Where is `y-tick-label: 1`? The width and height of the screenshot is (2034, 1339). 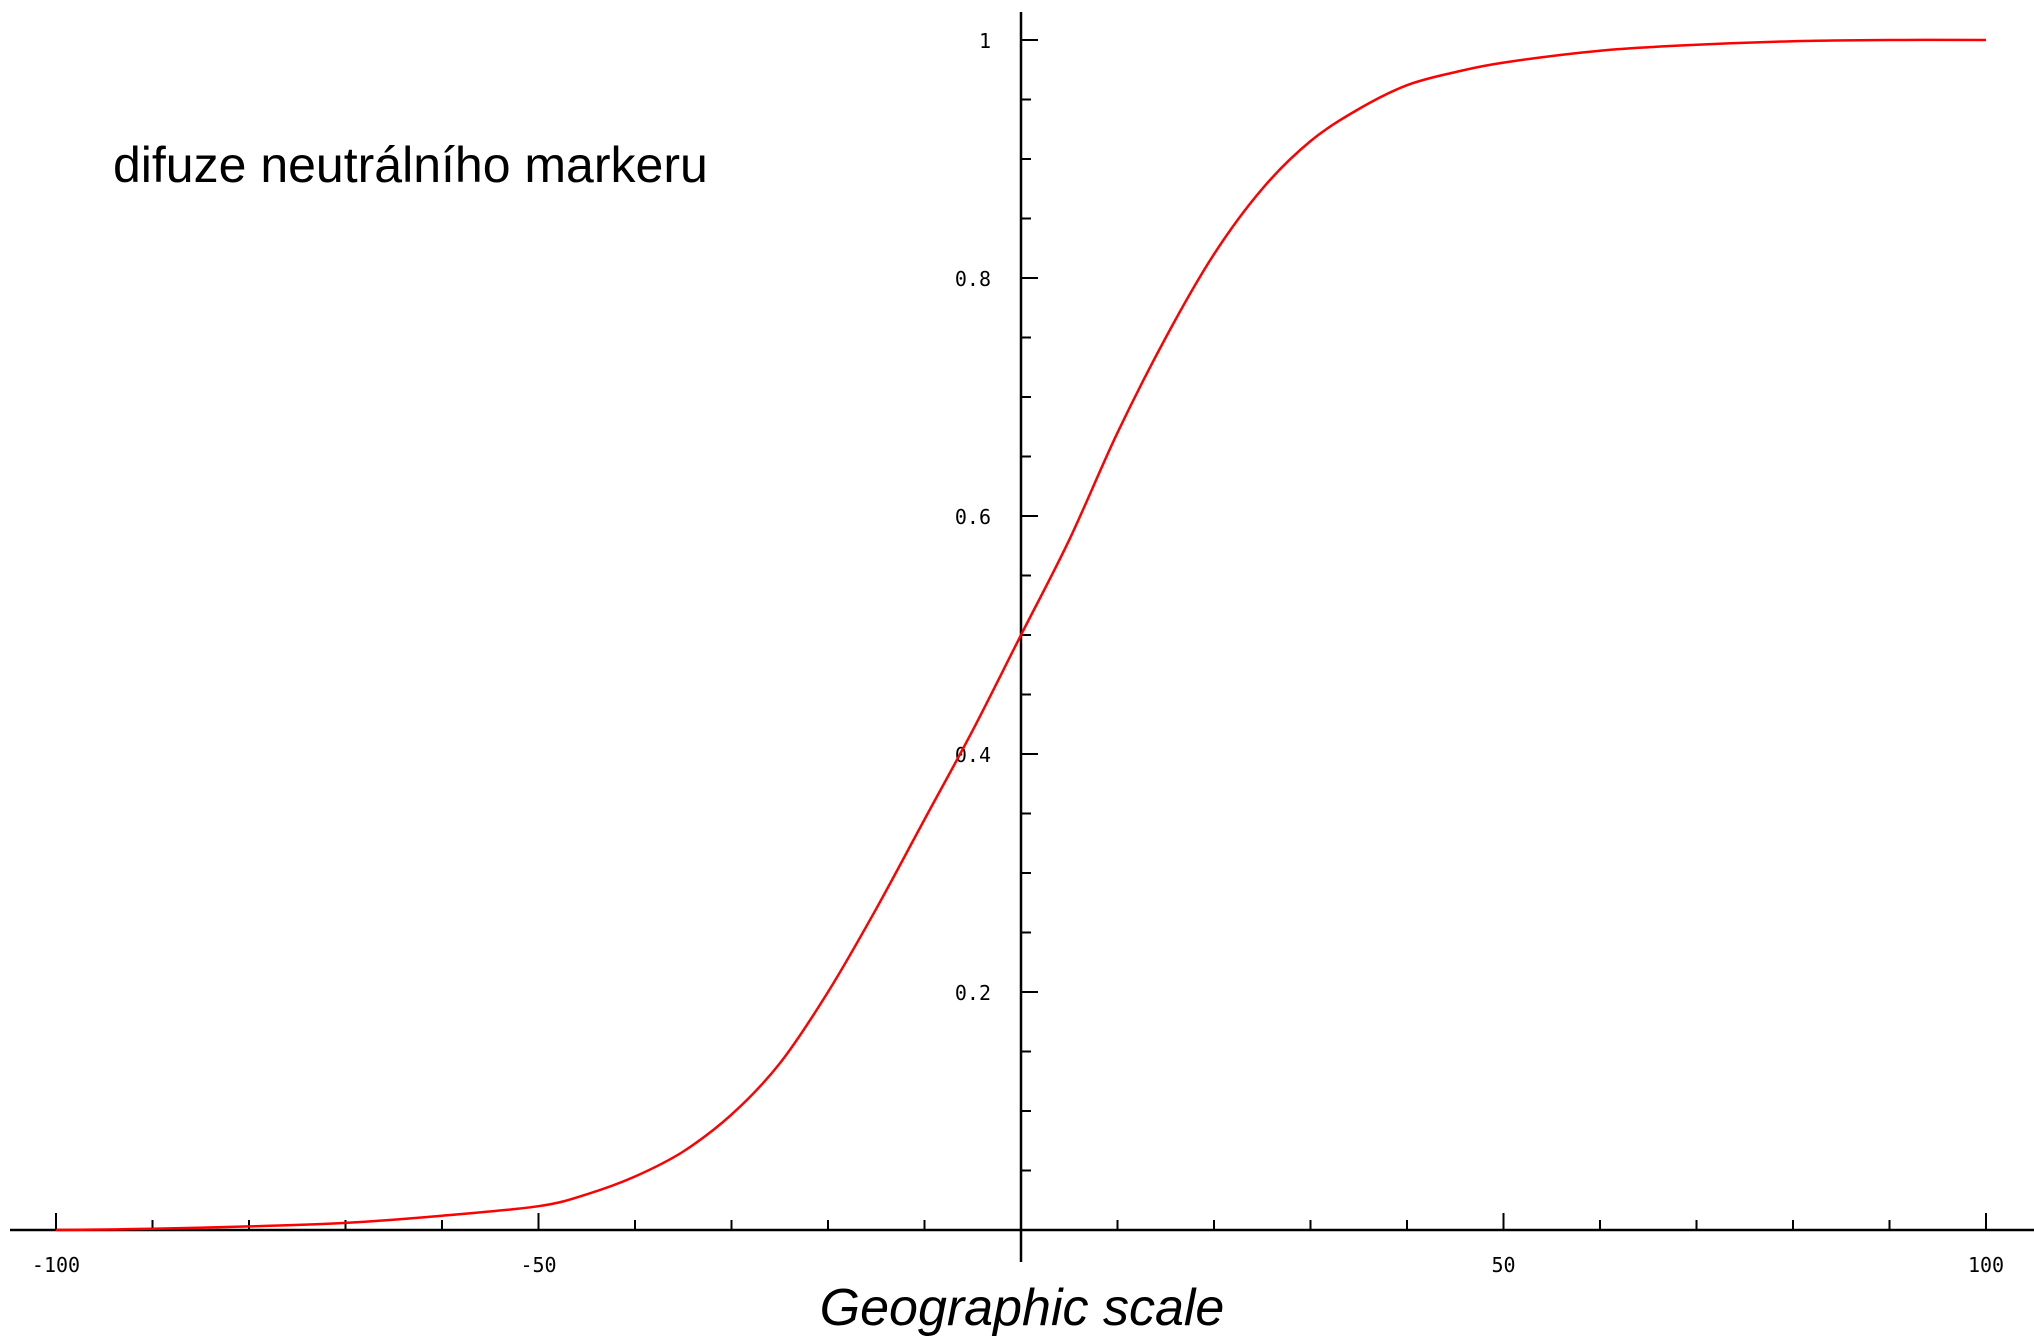
y-tick-label: 1 is located at coordinates (985, 41).